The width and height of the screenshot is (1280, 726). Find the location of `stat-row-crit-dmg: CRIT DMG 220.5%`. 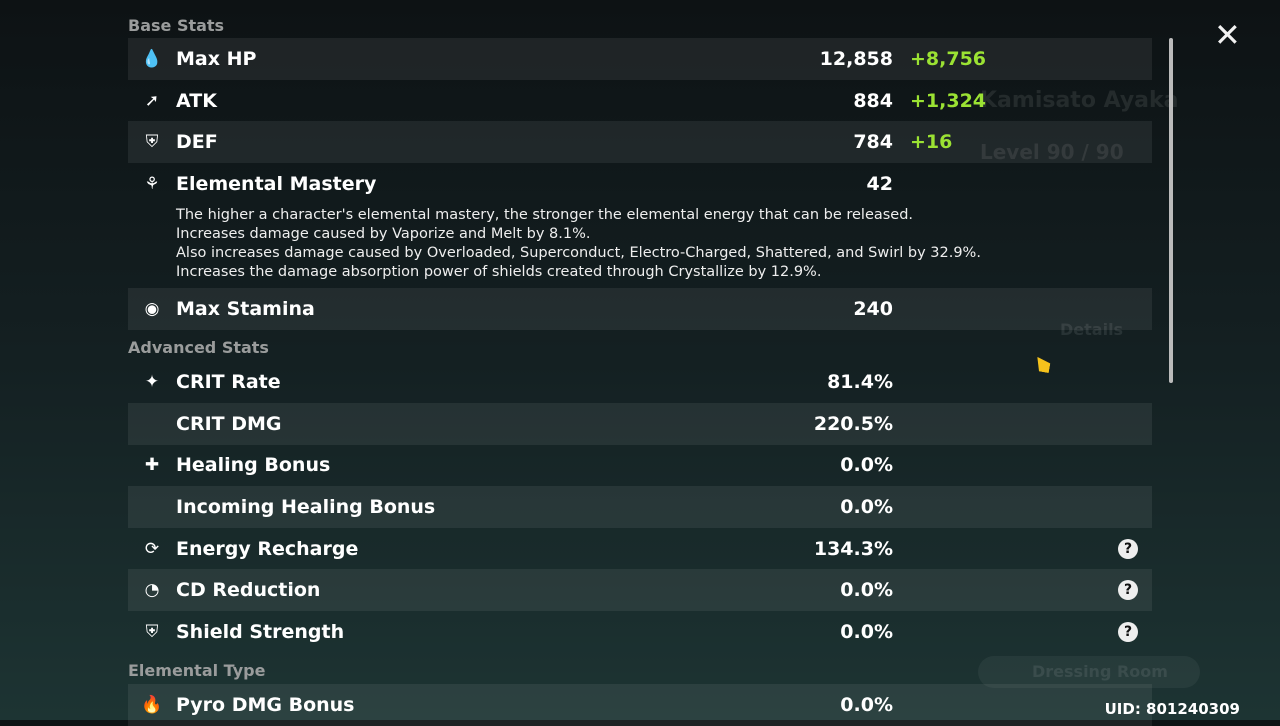

stat-row-crit-dmg: CRIT DMG 220.5% is located at coordinates (640, 424).